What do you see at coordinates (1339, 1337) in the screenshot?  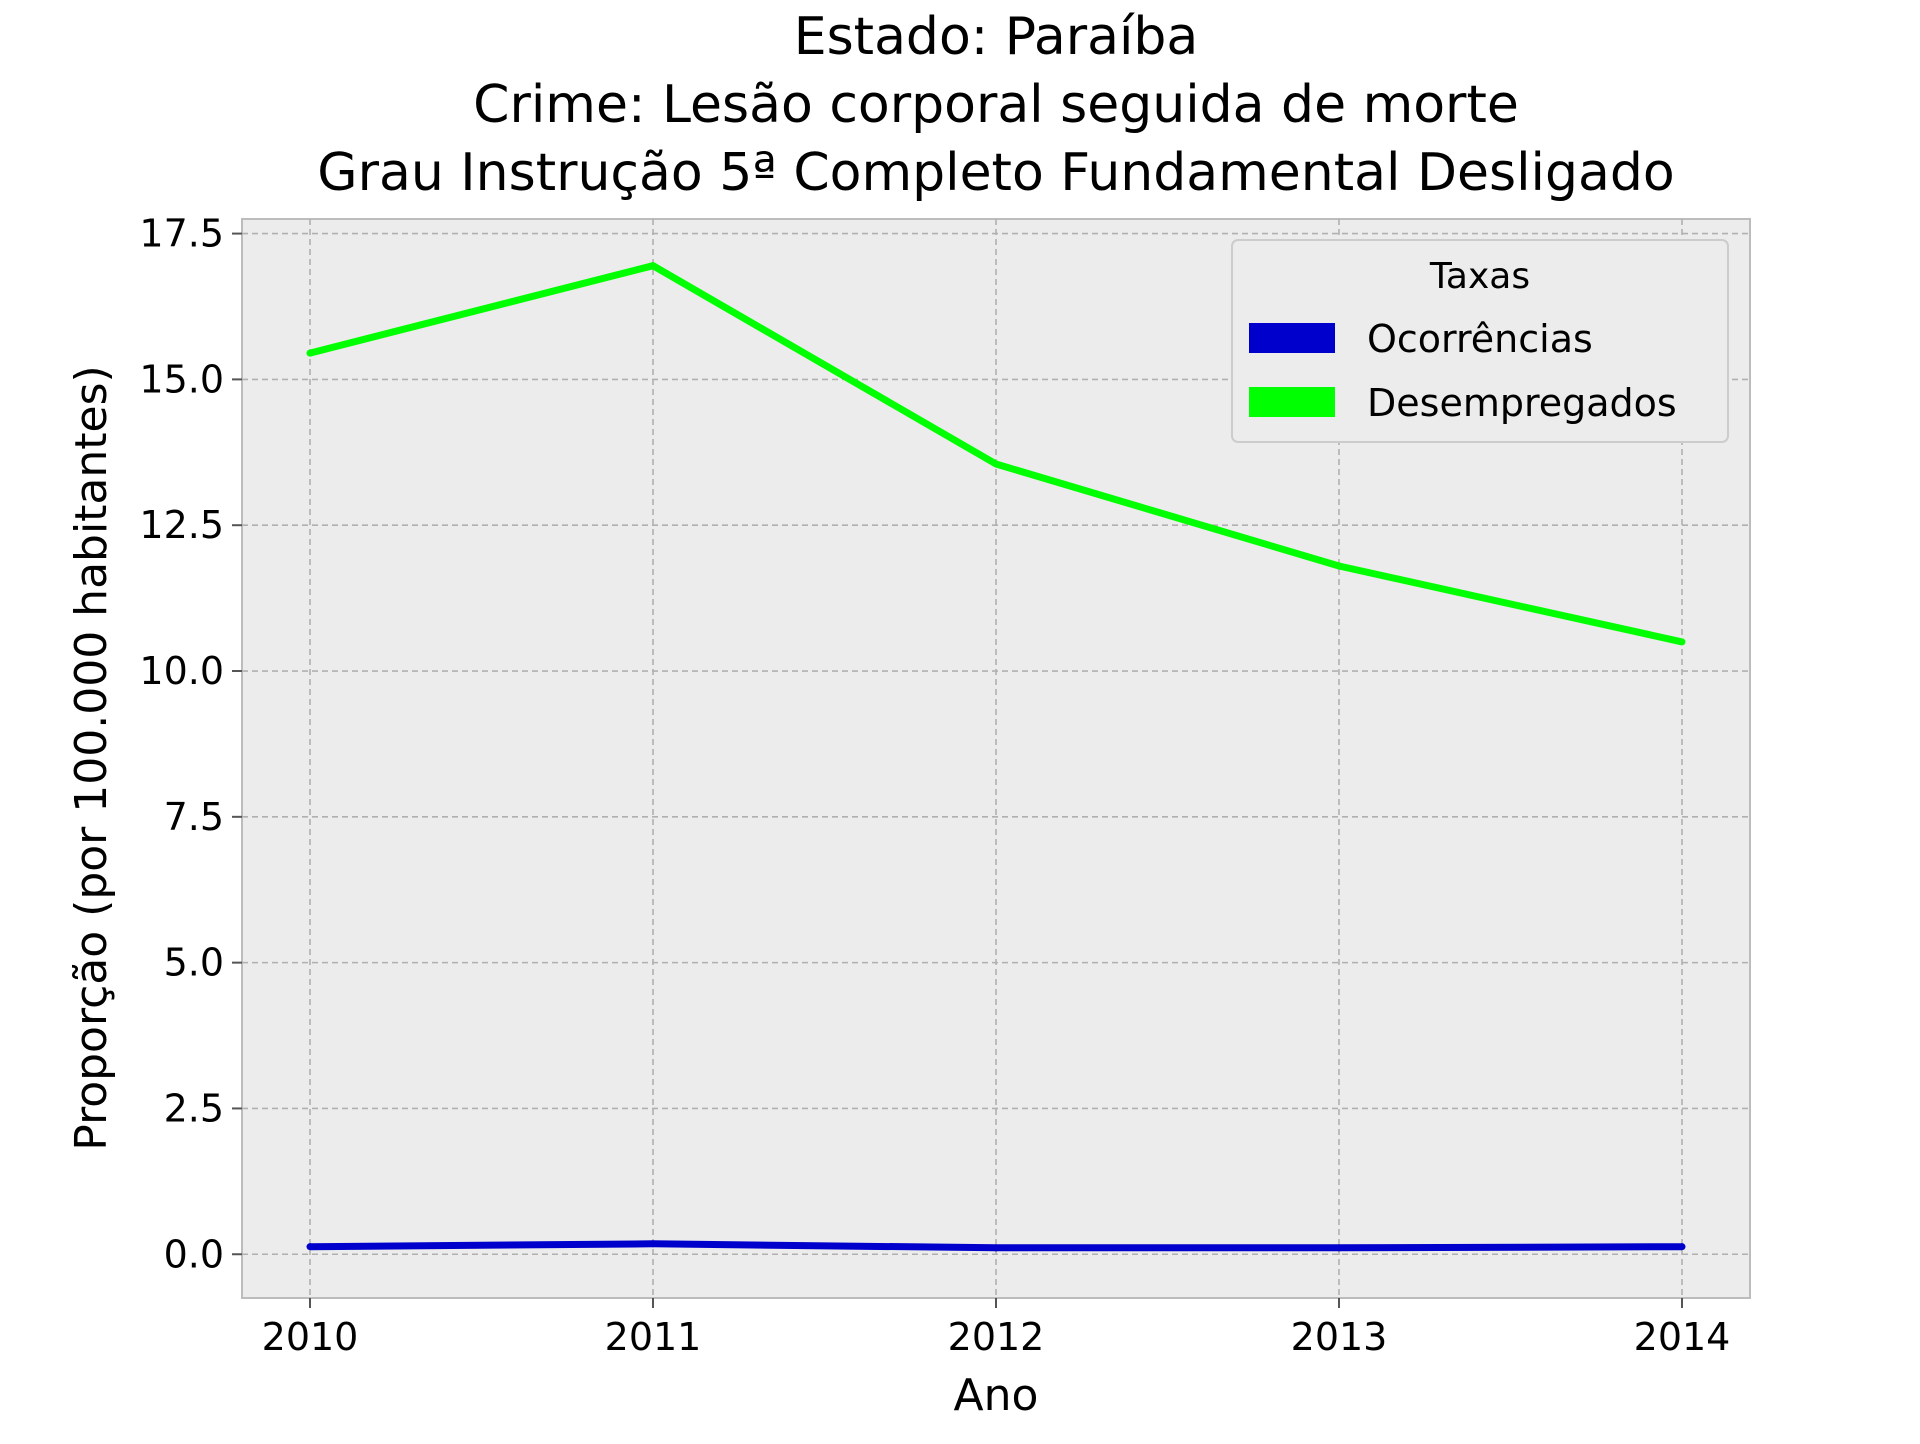 I see `x-tick-label: 2013` at bounding box center [1339, 1337].